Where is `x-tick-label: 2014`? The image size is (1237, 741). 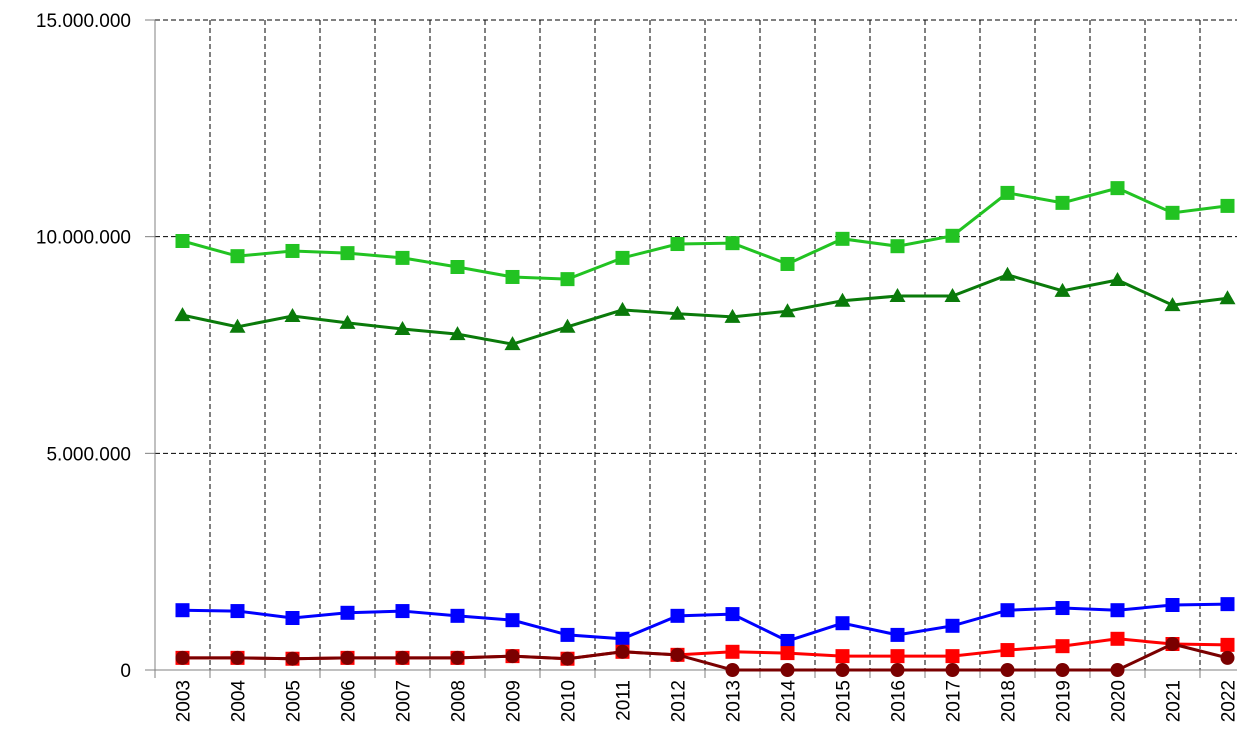 x-tick-label: 2014 is located at coordinates (789, 701).